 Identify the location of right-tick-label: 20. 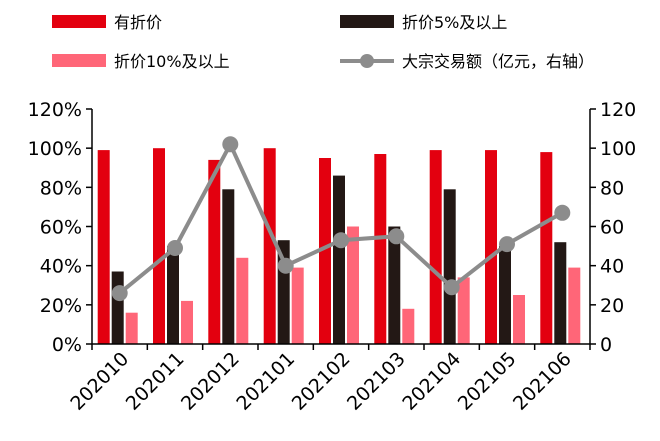
(612, 306).